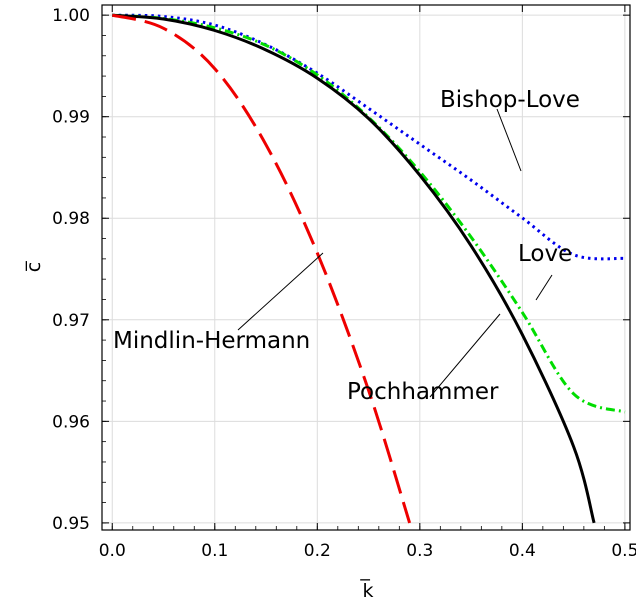 The width and height of the screenshot is (636, 609). Describe the element at coordinates (71, 118) in the screenshot. I see `y-tick-label: 0.99` at that location.